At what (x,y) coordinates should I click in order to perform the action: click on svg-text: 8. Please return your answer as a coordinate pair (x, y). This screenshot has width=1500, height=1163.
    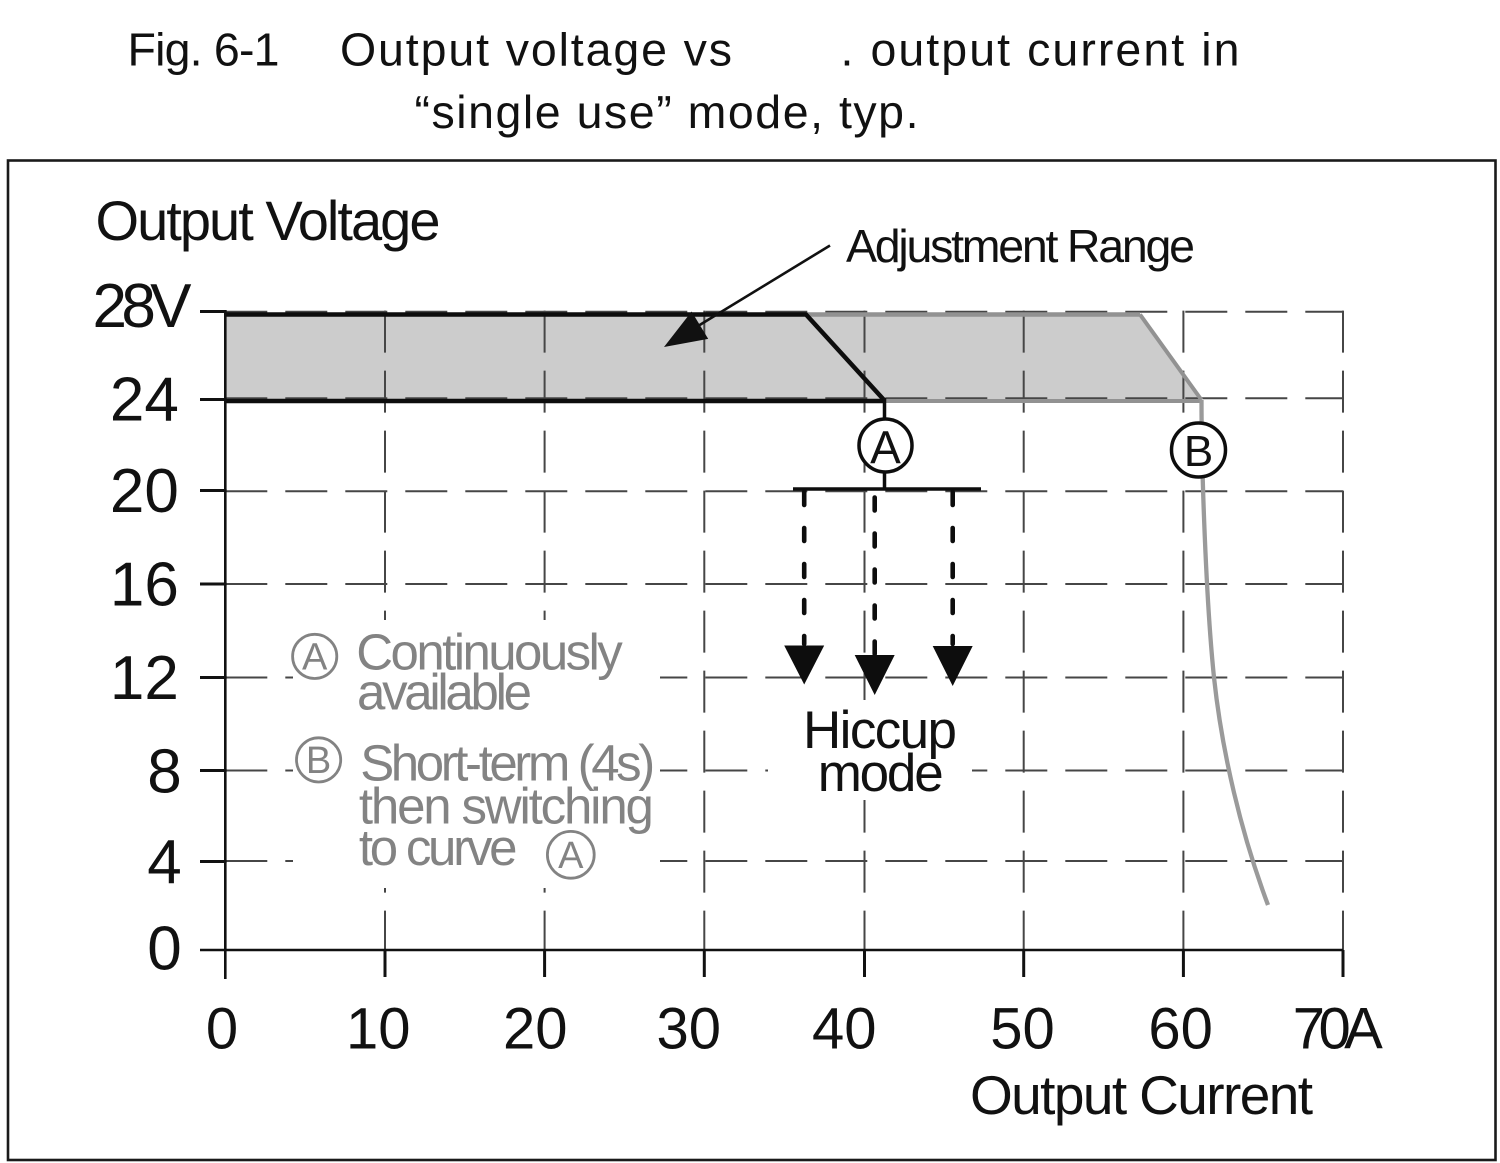
    Looking at the image, I should click on (164, 771).